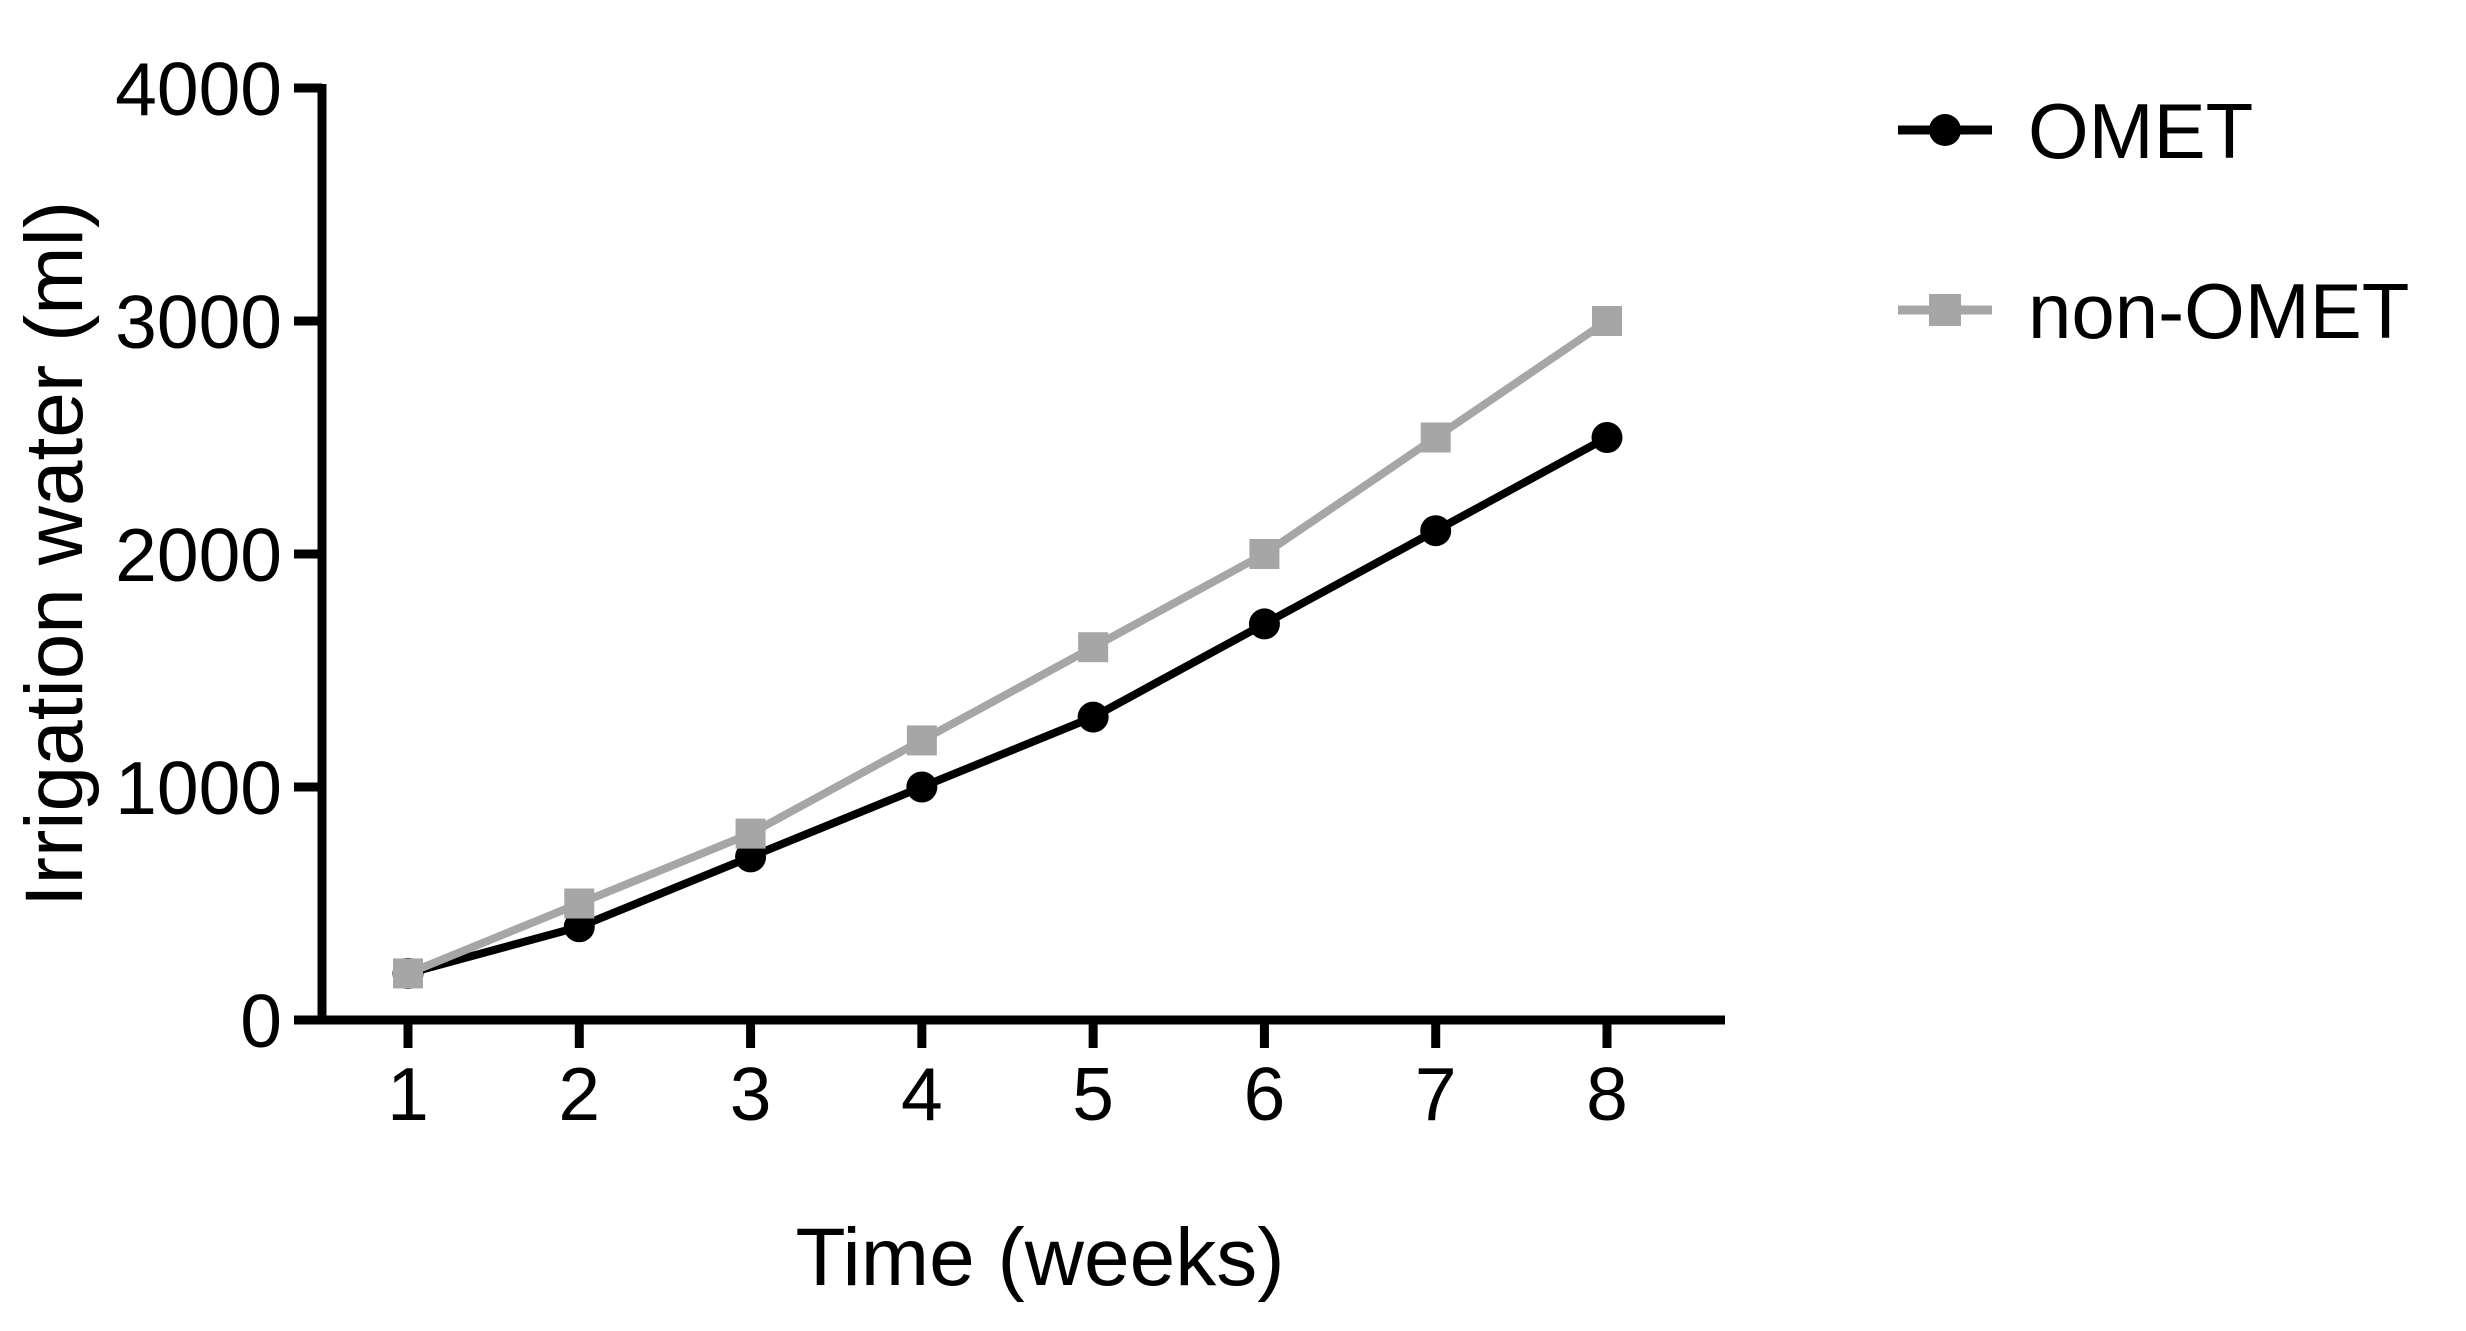 Image resolution: width=2466 pixels, height=1331 pixels. What do you see at coordinates (54, 554) in the screenshot?
I see `y-axis-title: Irrigation water (ml)` at bounding box center [54, 554].